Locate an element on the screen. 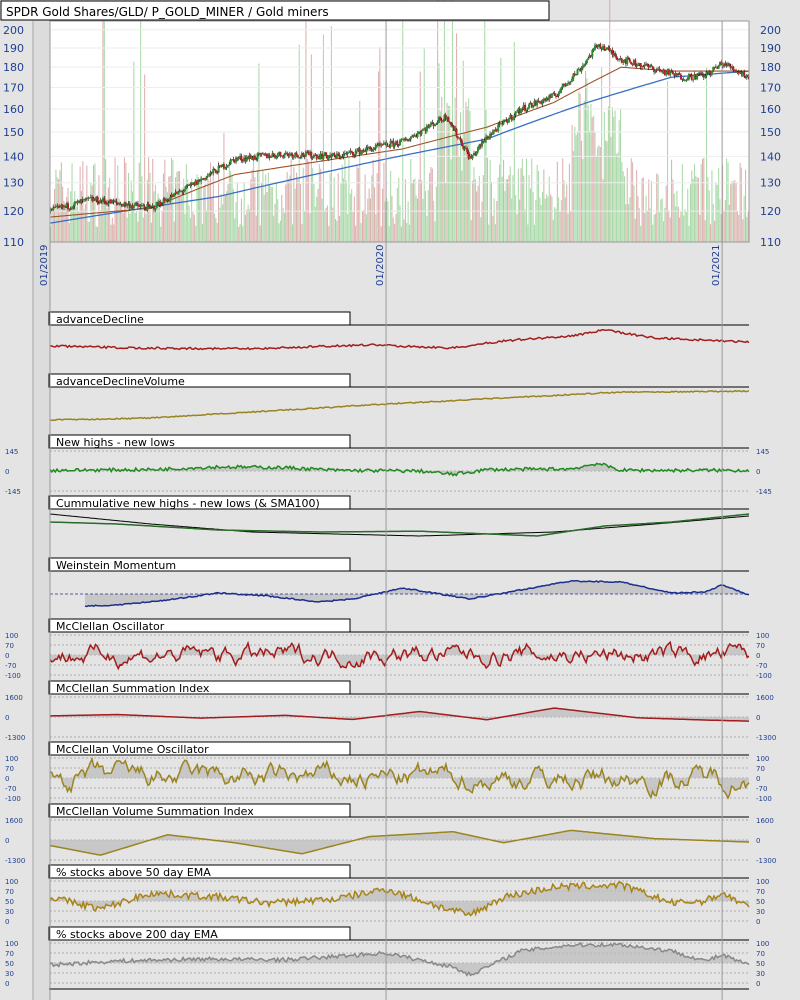 Image resolution: width=800 pixels, height=1000 pixels. panel-tick-label-right: 0 is located at coordinates (758, 841).